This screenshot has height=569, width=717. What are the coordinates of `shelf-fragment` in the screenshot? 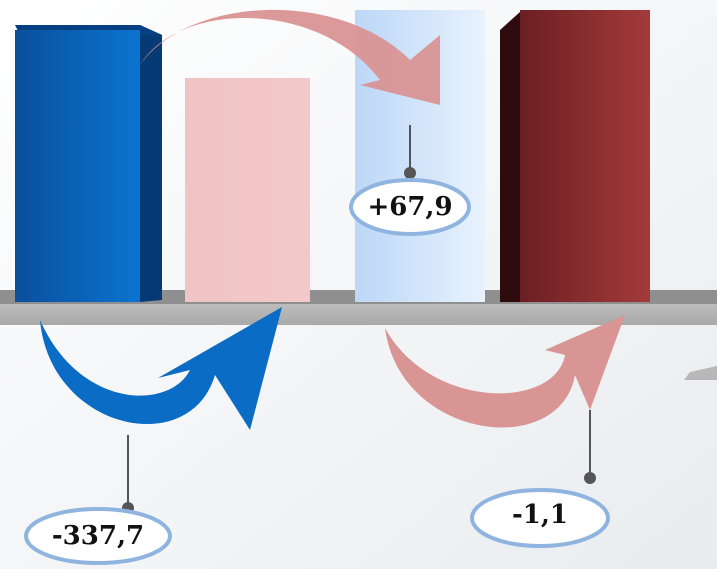 It's located at (700, 373).